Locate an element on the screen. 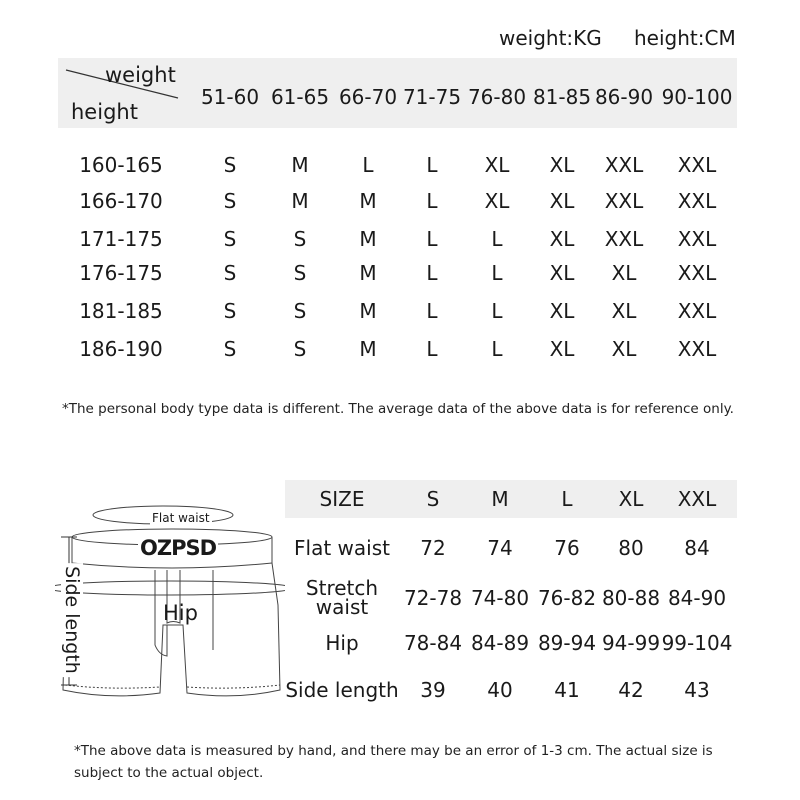 This screenshot has height=800, width=800. brand-logo-text: OZPSD is located at coordinates (178, 548).